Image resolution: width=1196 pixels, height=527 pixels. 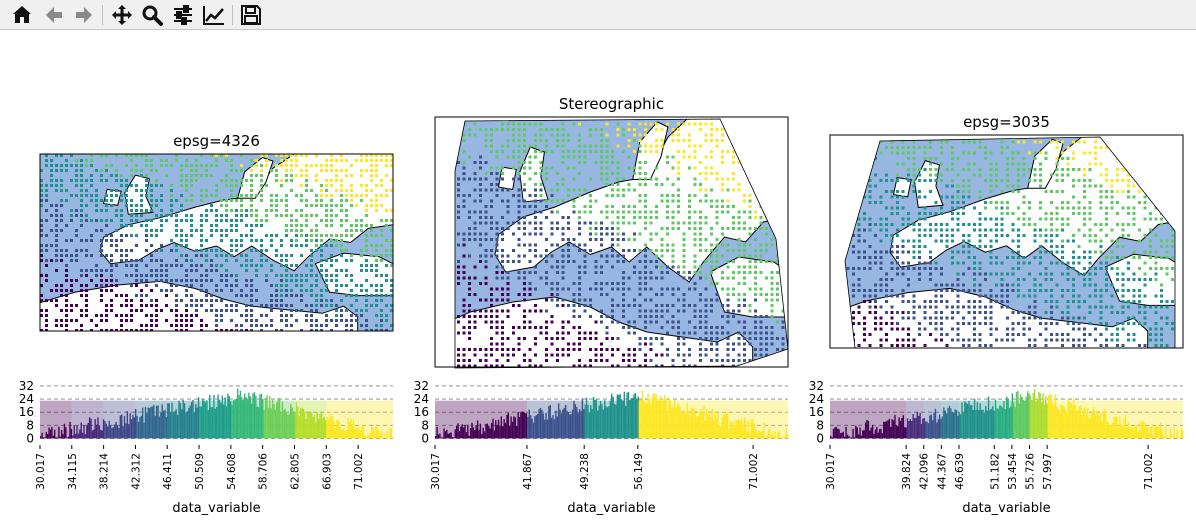 What do you see at coordinates (216, 141) in the screenshot?
I see `map-title: epsg=4326` at bounding box center [216, 141].